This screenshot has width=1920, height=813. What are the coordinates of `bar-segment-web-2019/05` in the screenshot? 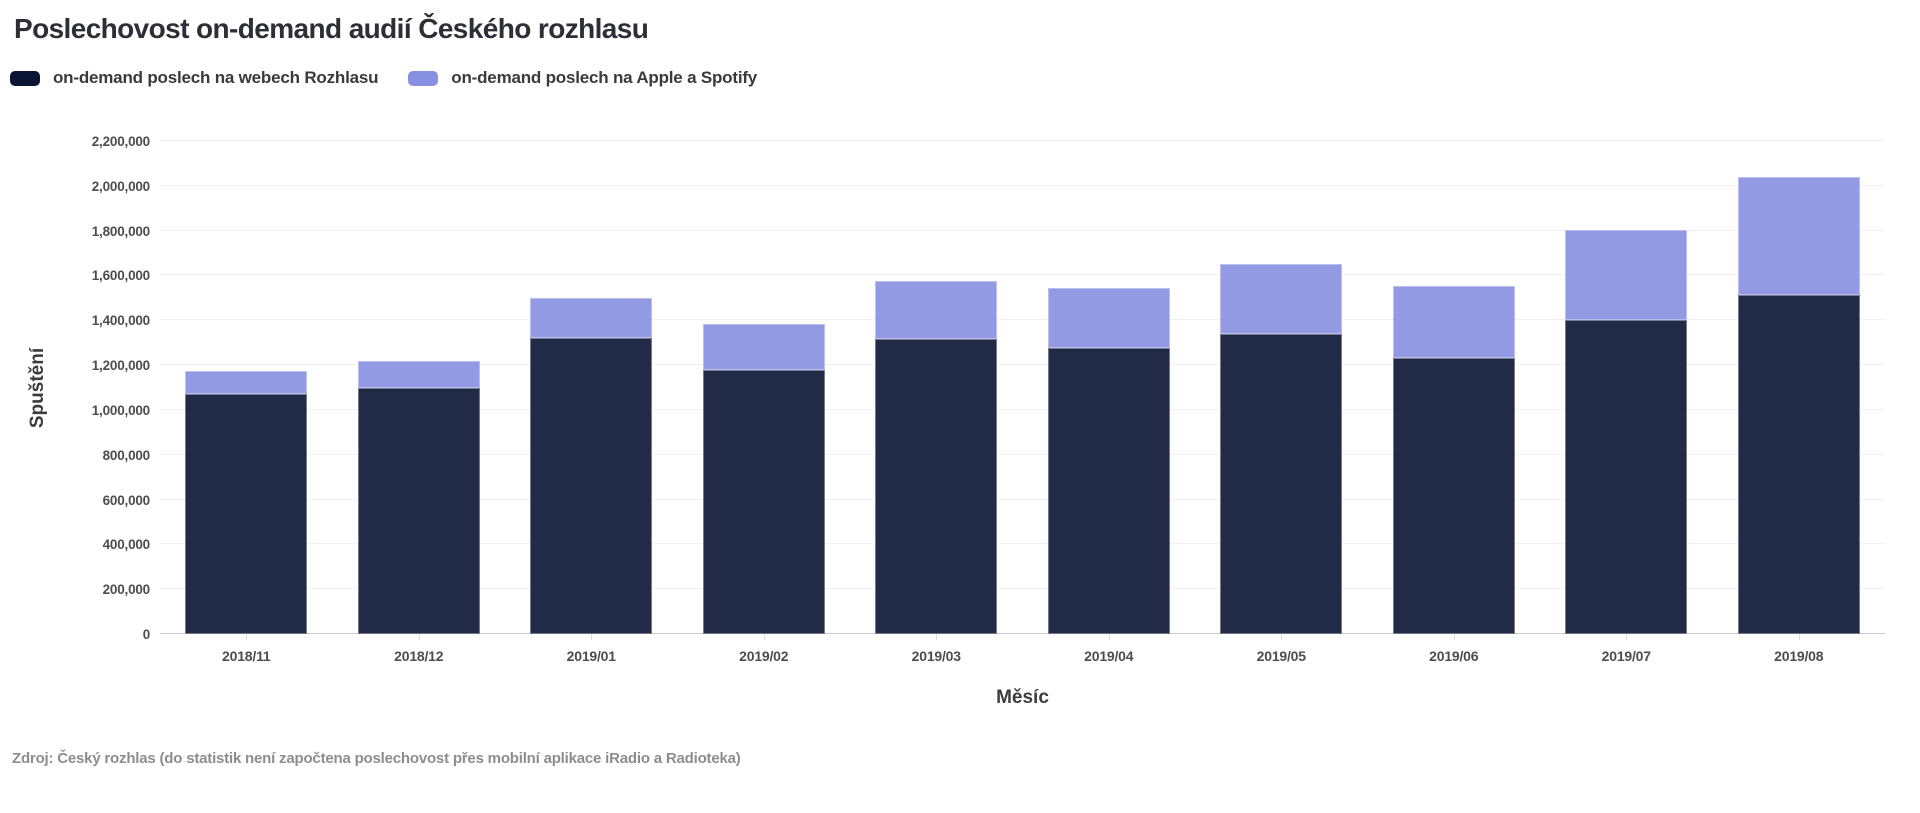 It's located at (1281, 483).